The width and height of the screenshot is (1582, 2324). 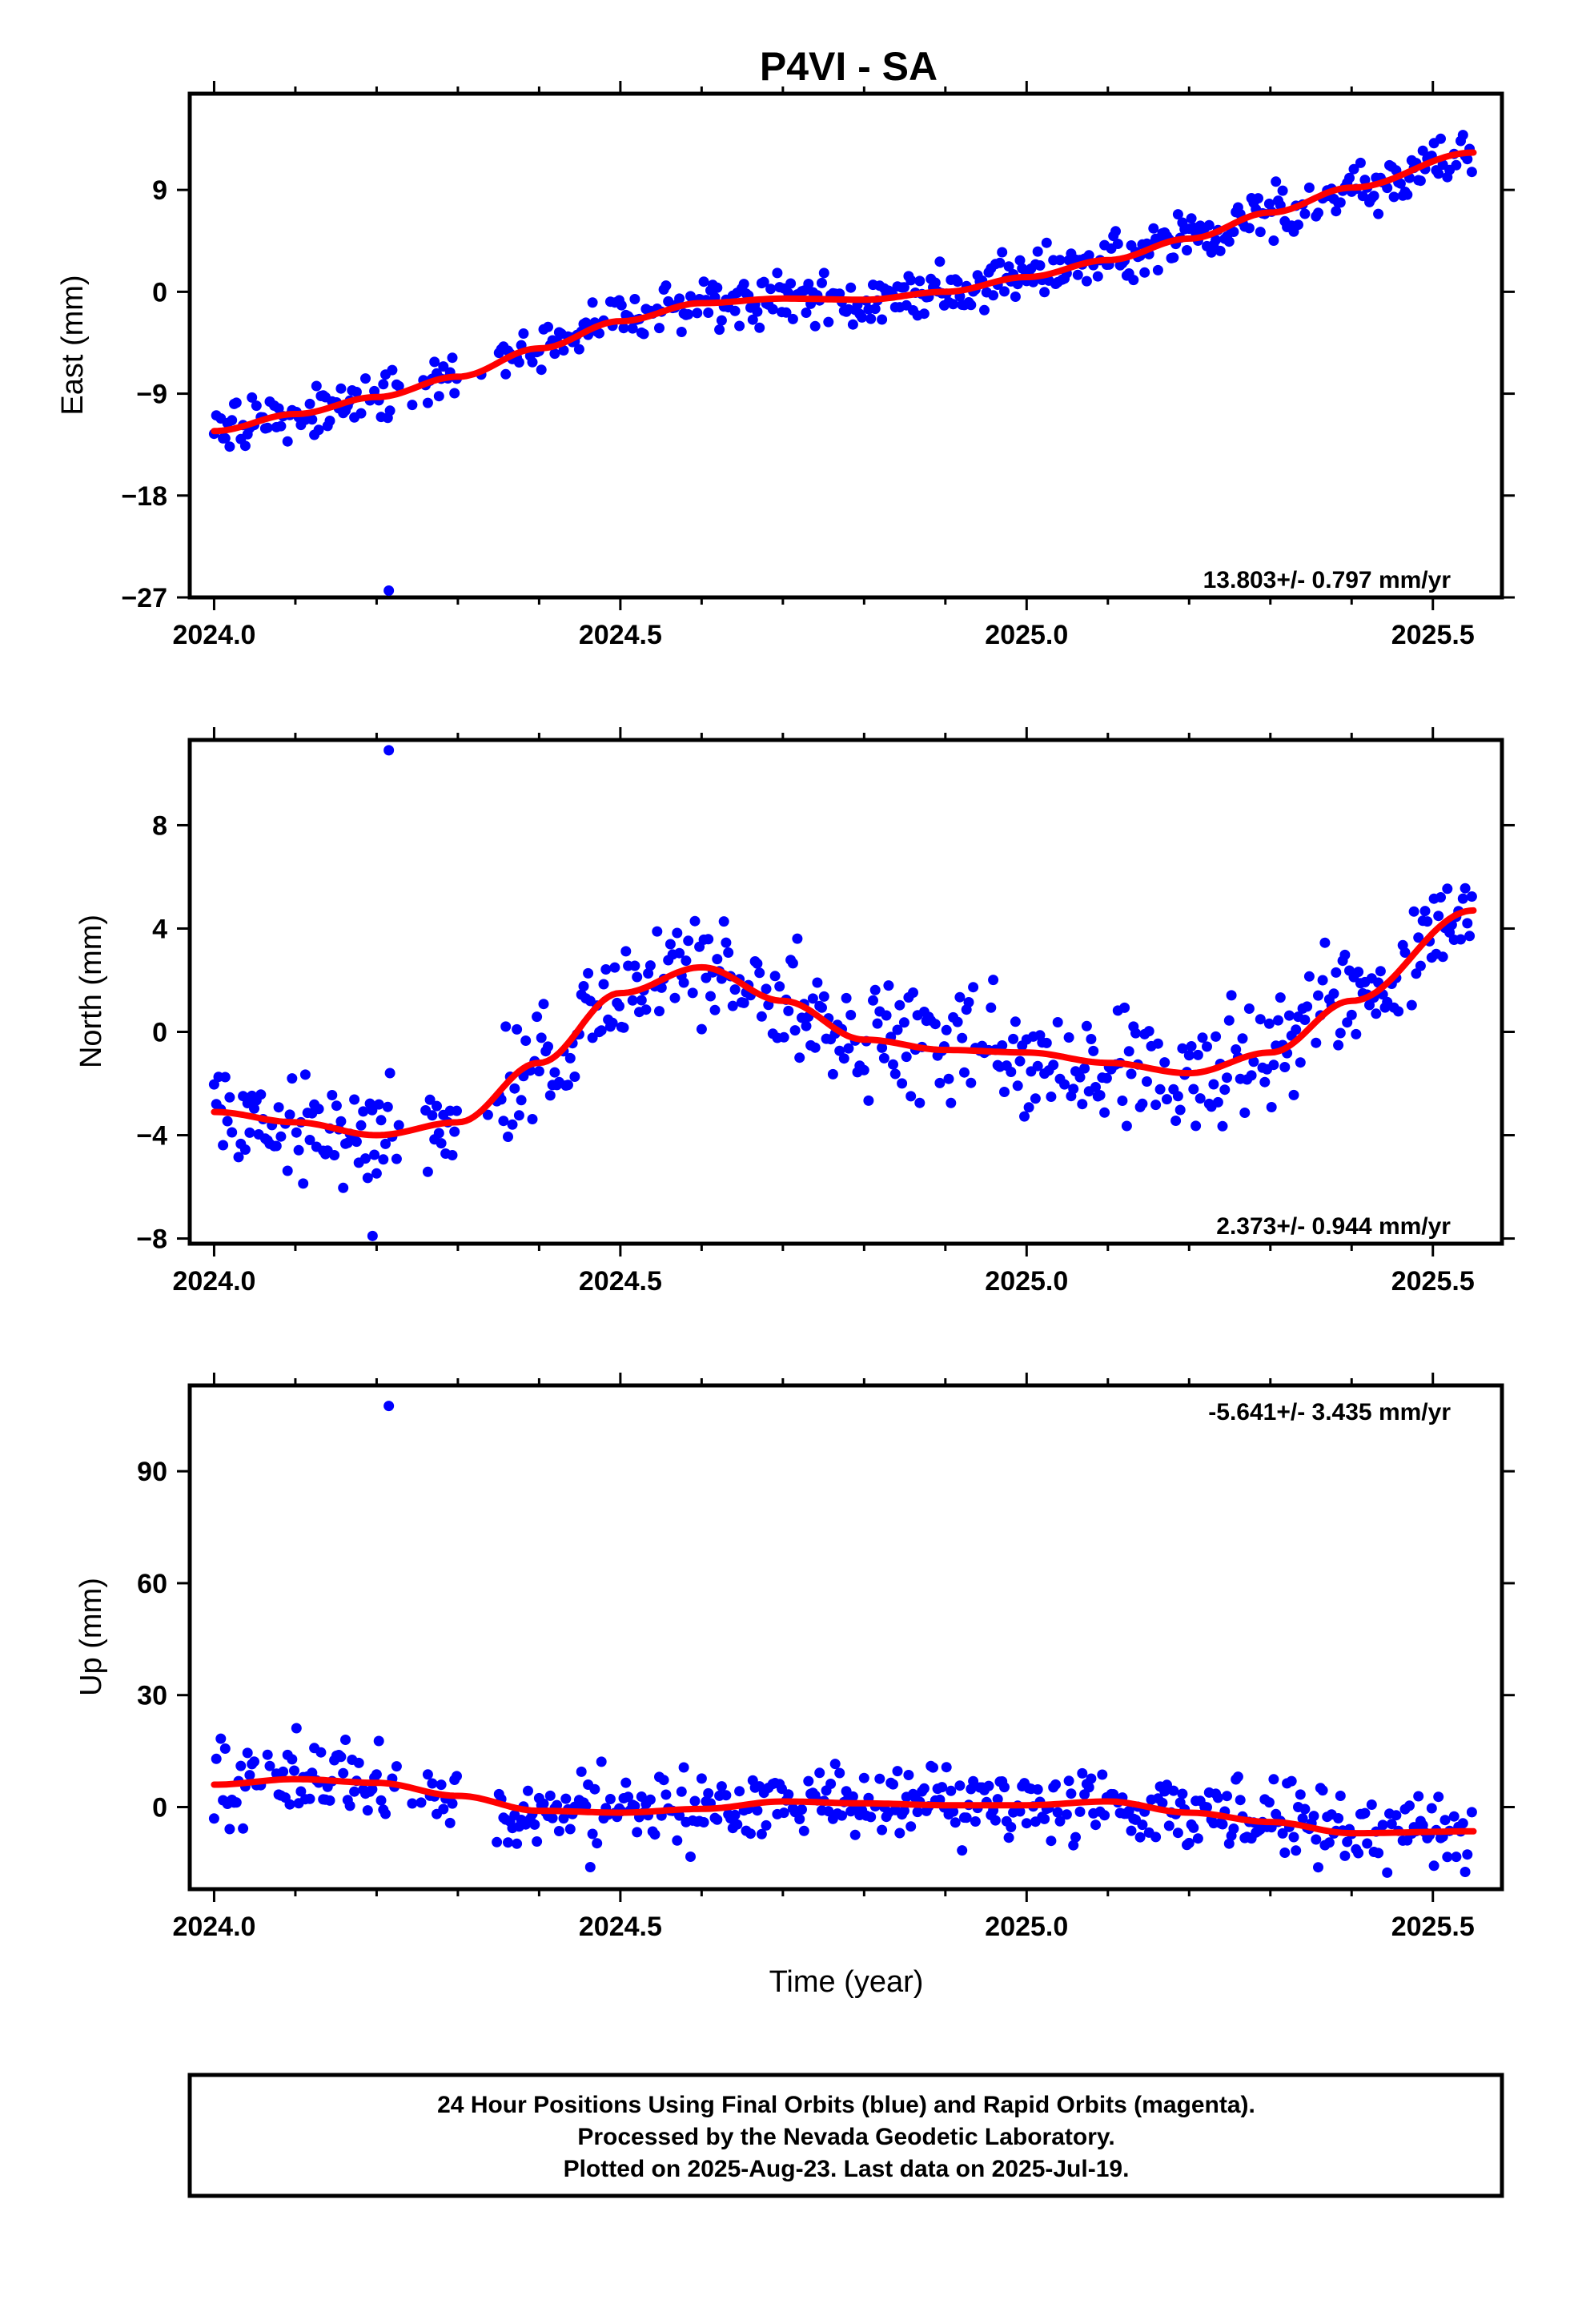 I want to click on outlier-point, so click(x=389, y=591).